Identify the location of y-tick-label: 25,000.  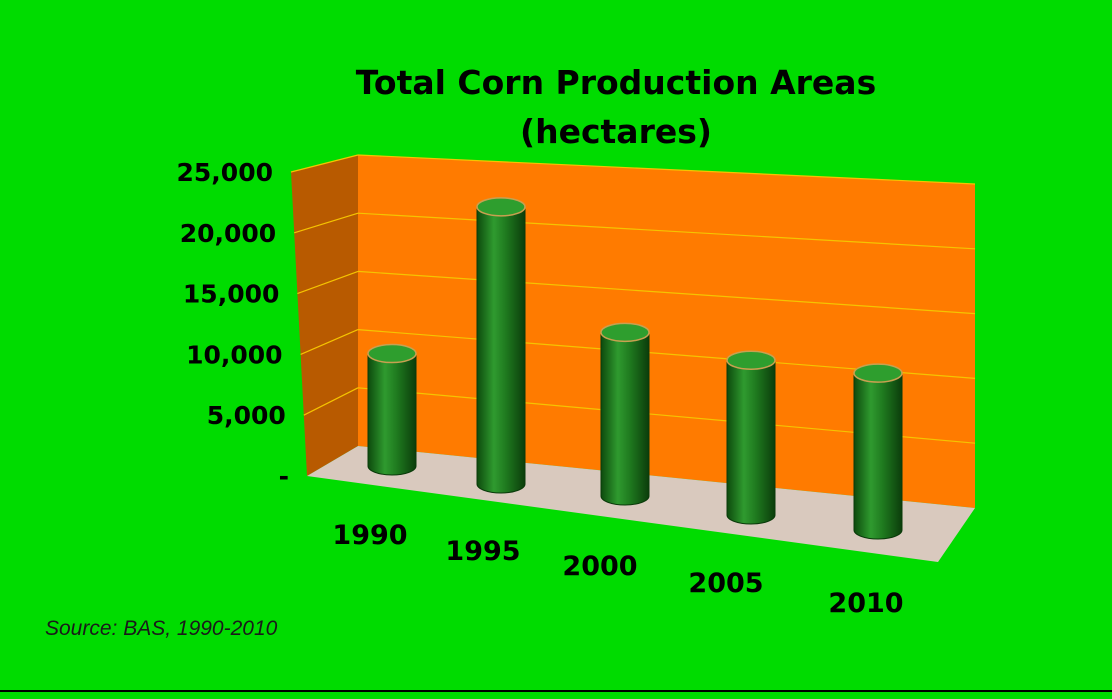
(225, 172).